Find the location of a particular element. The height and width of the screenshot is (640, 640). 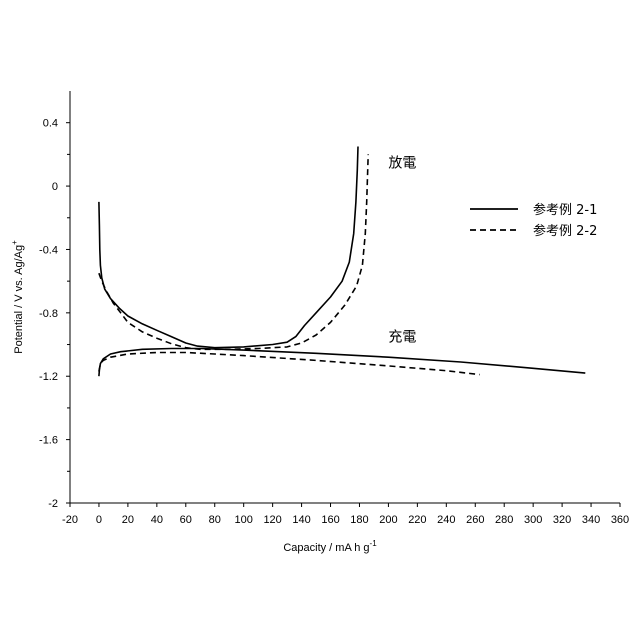

x-tick-label: 100 is located at coordinates (244, 520).